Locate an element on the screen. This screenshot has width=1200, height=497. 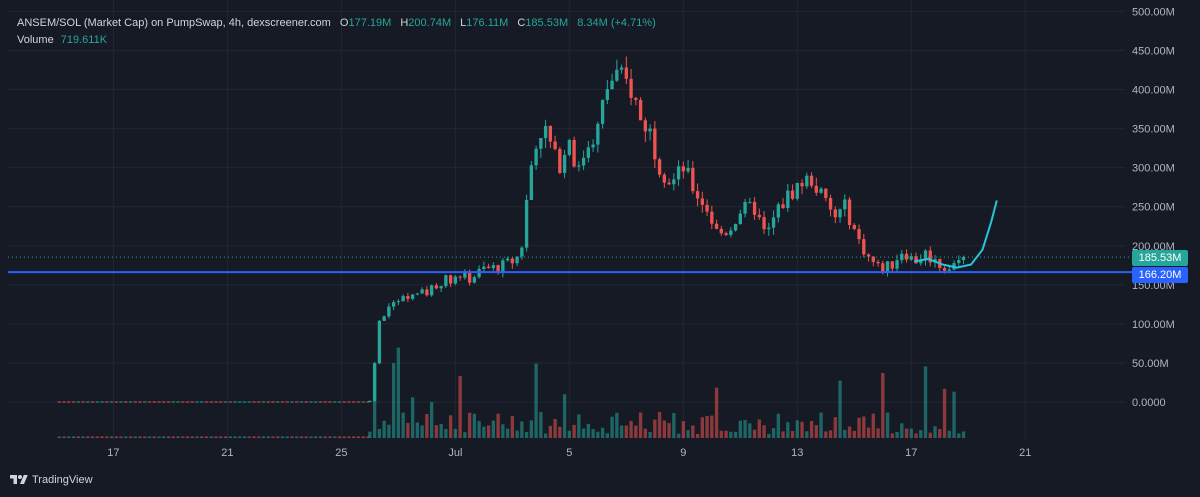
low-value: 176.11M is located at coordinates (487, 23).